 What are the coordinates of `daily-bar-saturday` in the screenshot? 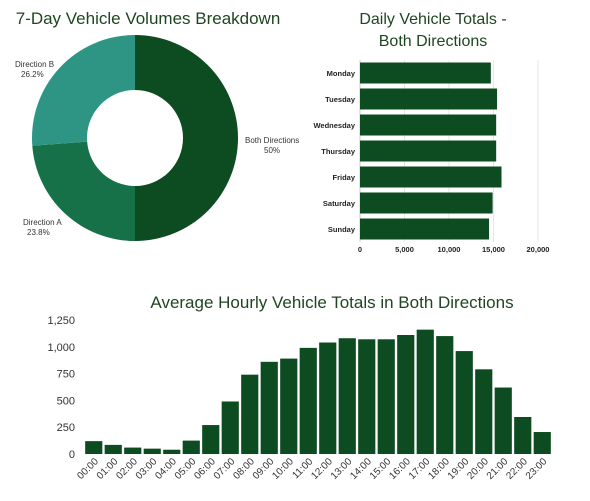 It's located at (426, 203).